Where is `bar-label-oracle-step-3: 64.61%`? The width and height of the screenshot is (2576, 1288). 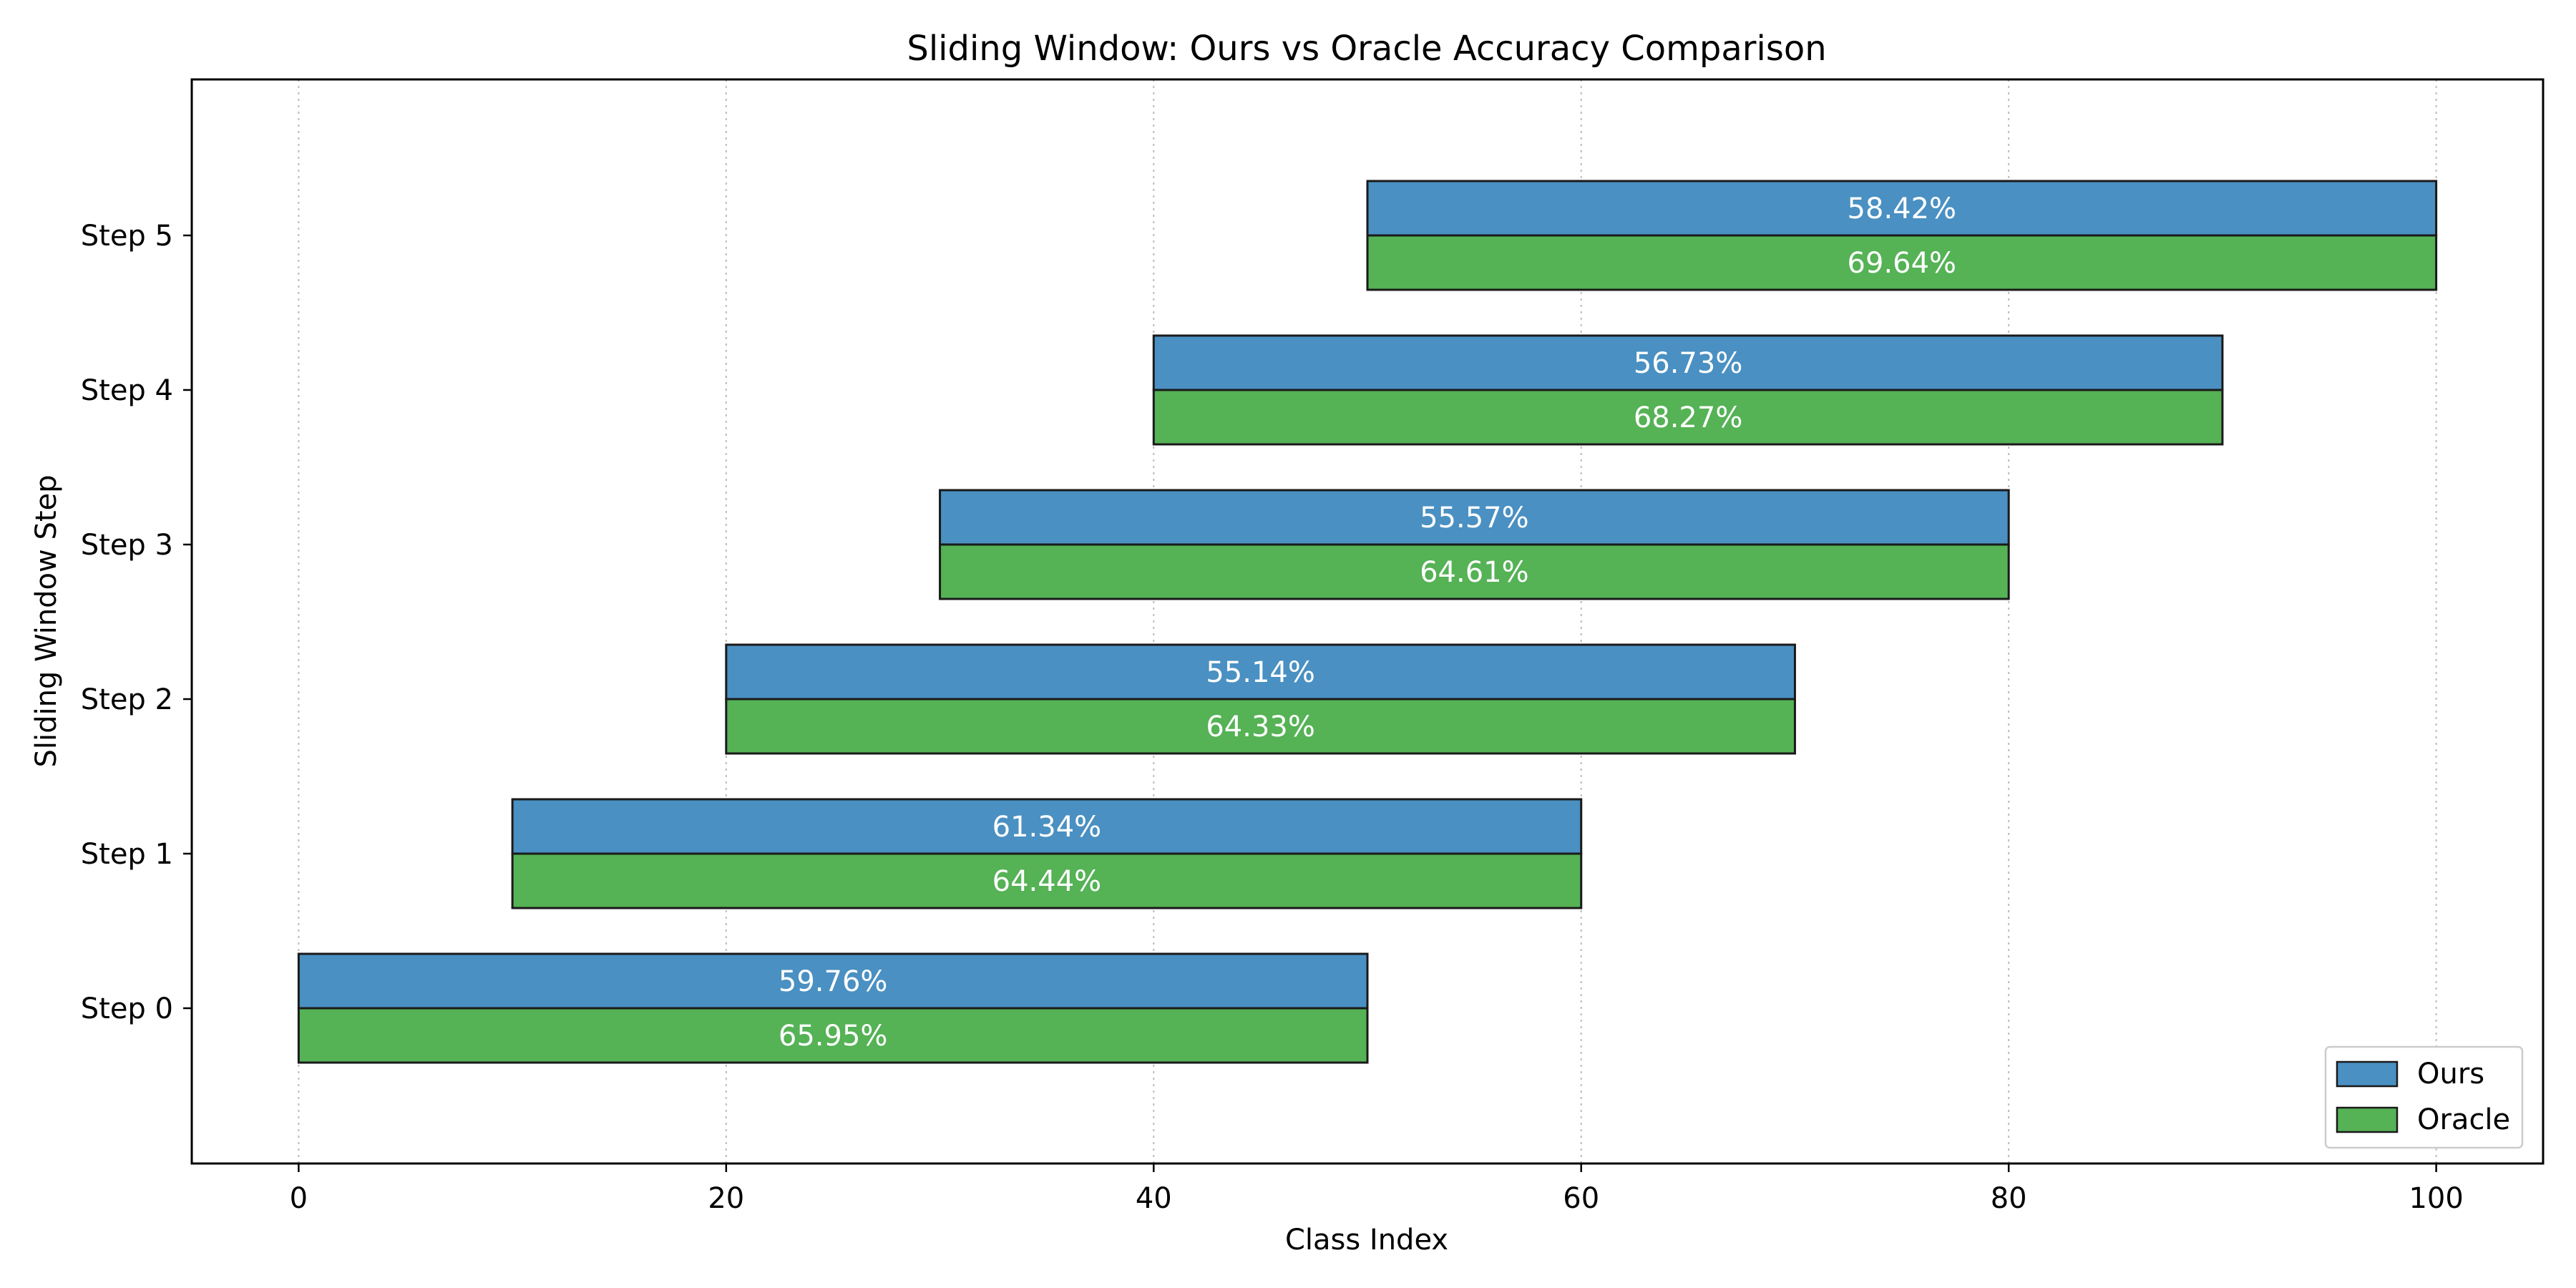 bar-label-oracle-step-3: 64.61% is located at coordinates (1474, 572).